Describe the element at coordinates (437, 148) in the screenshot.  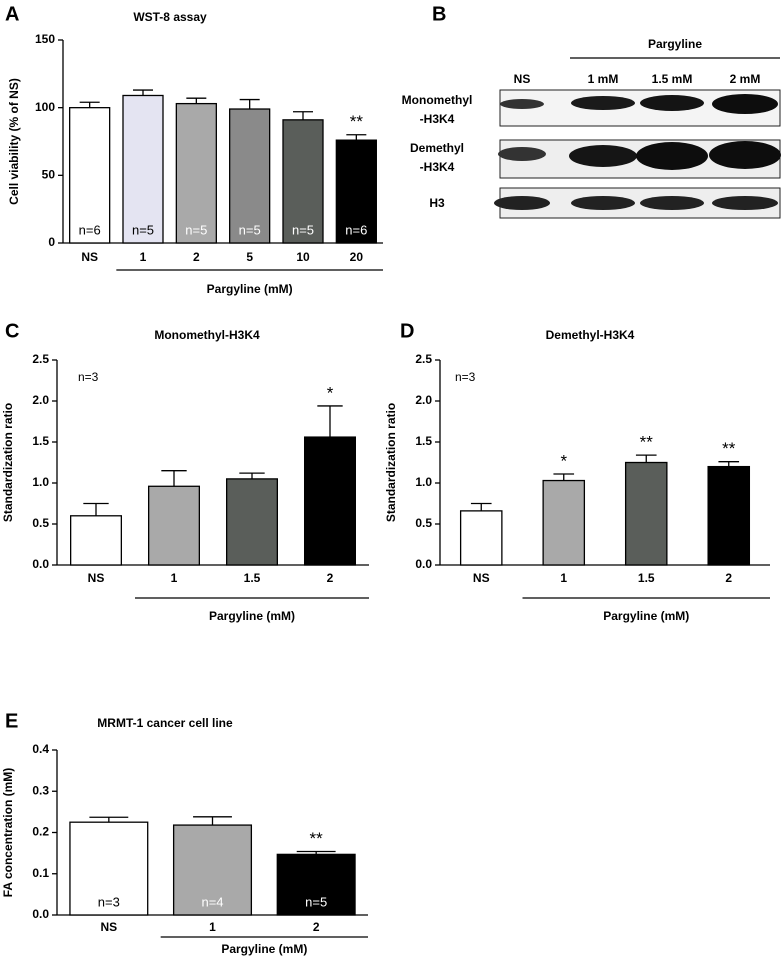
I see `row-label: Demethyl` at that location.